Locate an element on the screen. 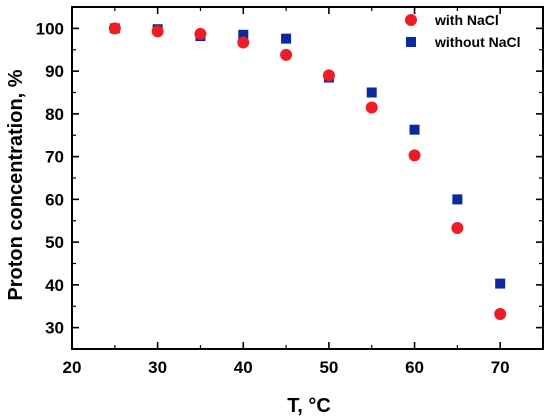 The width and height of the screenshot is (550, 418). y-tick-label: 90 is located at coordinates (54, 71).